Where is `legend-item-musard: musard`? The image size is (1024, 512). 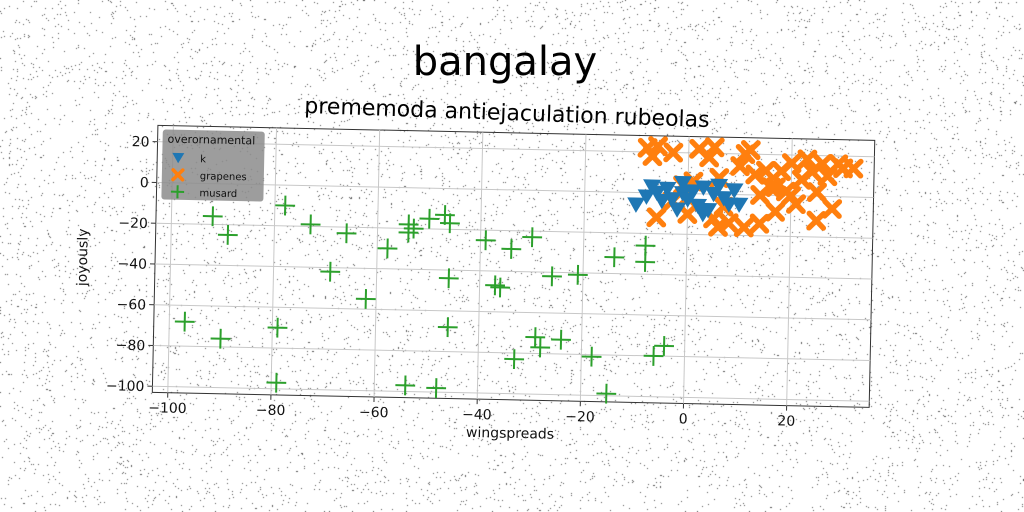
legend-item-musard: musard is located at coordinates (203, 192).